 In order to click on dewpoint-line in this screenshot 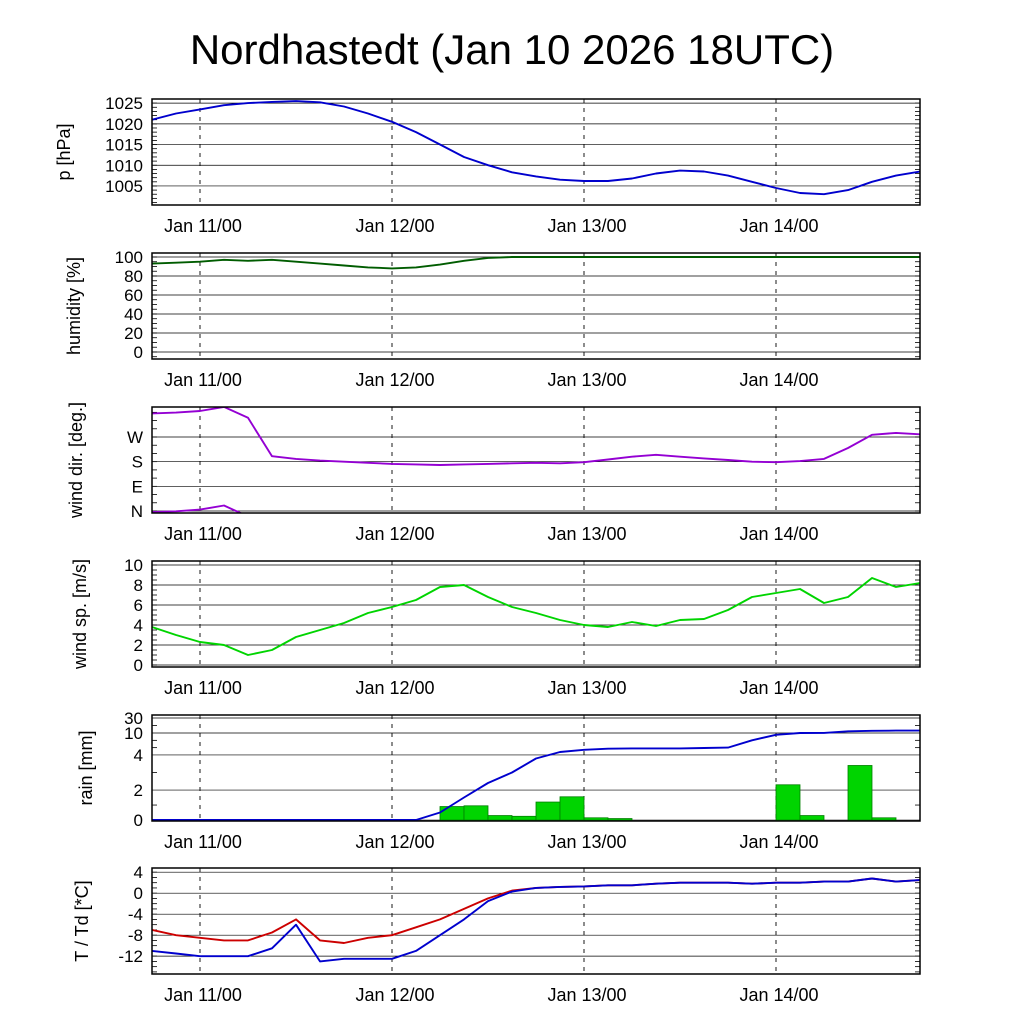, I will do `click(536, 920)`.